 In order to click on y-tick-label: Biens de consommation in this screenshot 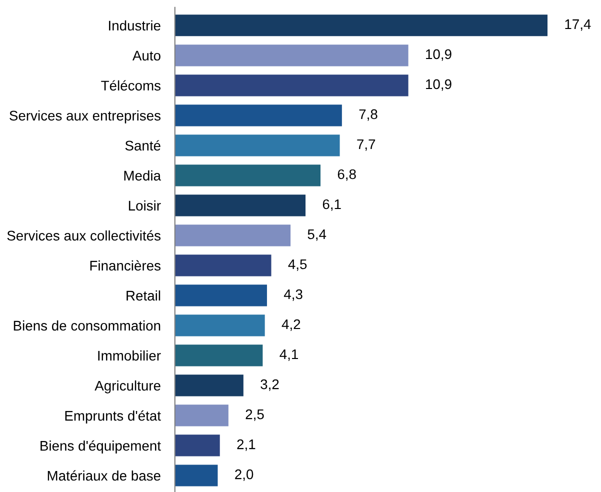, I will do `click(87, 325)`.